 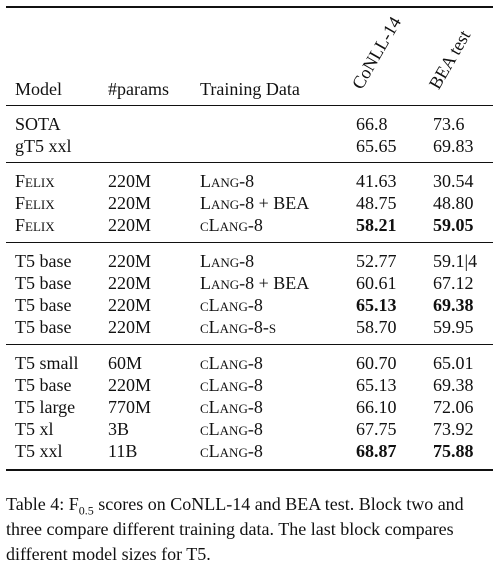 I want to click on cell-conll: 66.8, so click(x=372, y=124).